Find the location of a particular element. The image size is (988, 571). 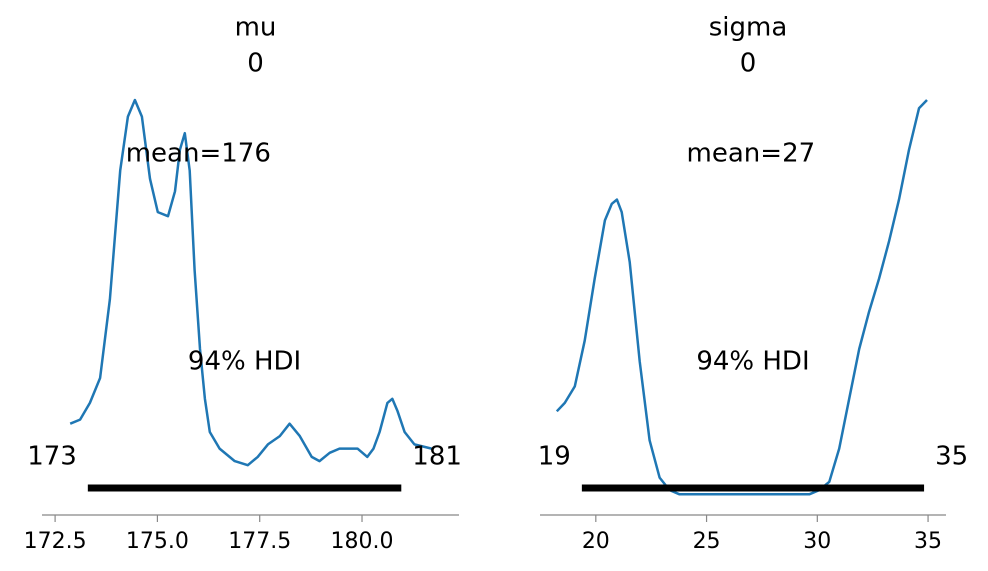

x-tick-label: 172.5 is located at coordinates (55, 541).